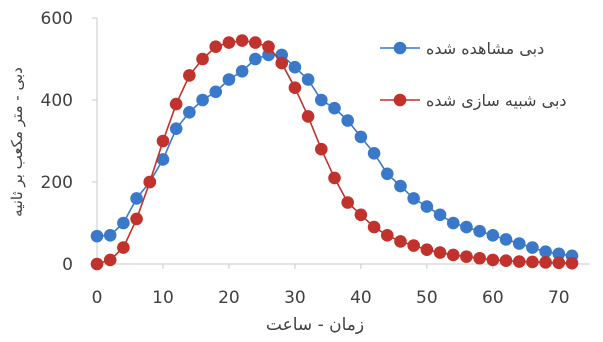 The image size is (603, 342). Describe the element at coordinates (295, 298) in the screenshot. I see `x-tick-label: 30` at that location.